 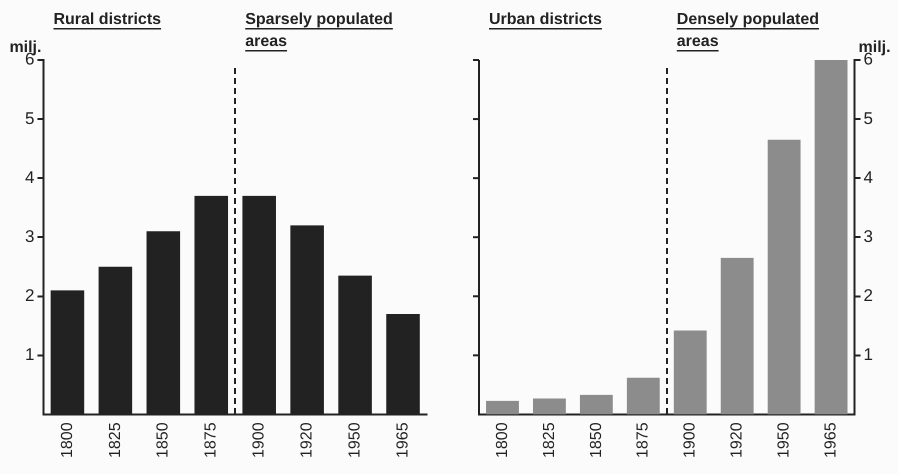 I want to click on y-tick-label: 1, so click(x=29, y=354).